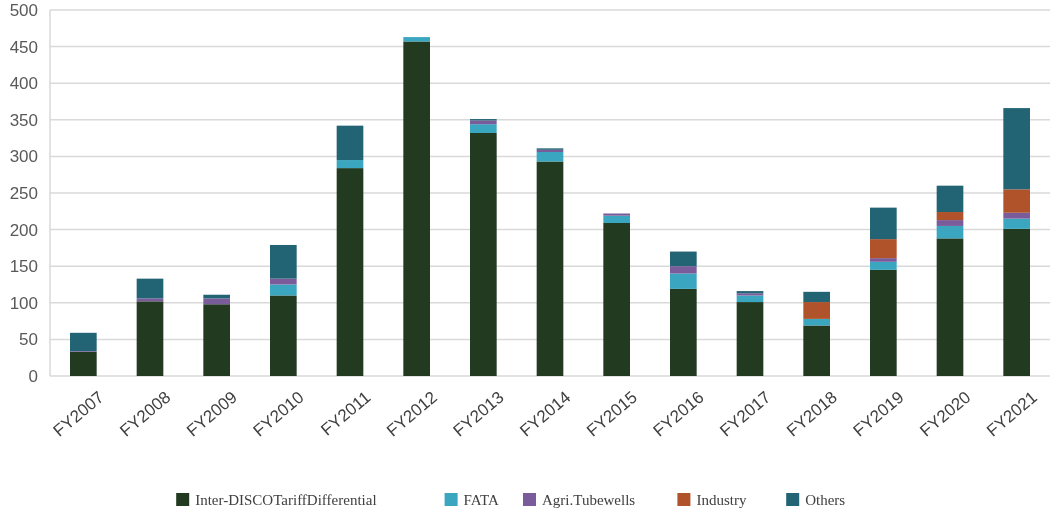 Image resolution: width=1056 pixels, height=518 pixels. Describe the element at coordinates (286, 500) in the screenshot. I see `legend-label: Inter-DISCOTariffDifferential` at that location.